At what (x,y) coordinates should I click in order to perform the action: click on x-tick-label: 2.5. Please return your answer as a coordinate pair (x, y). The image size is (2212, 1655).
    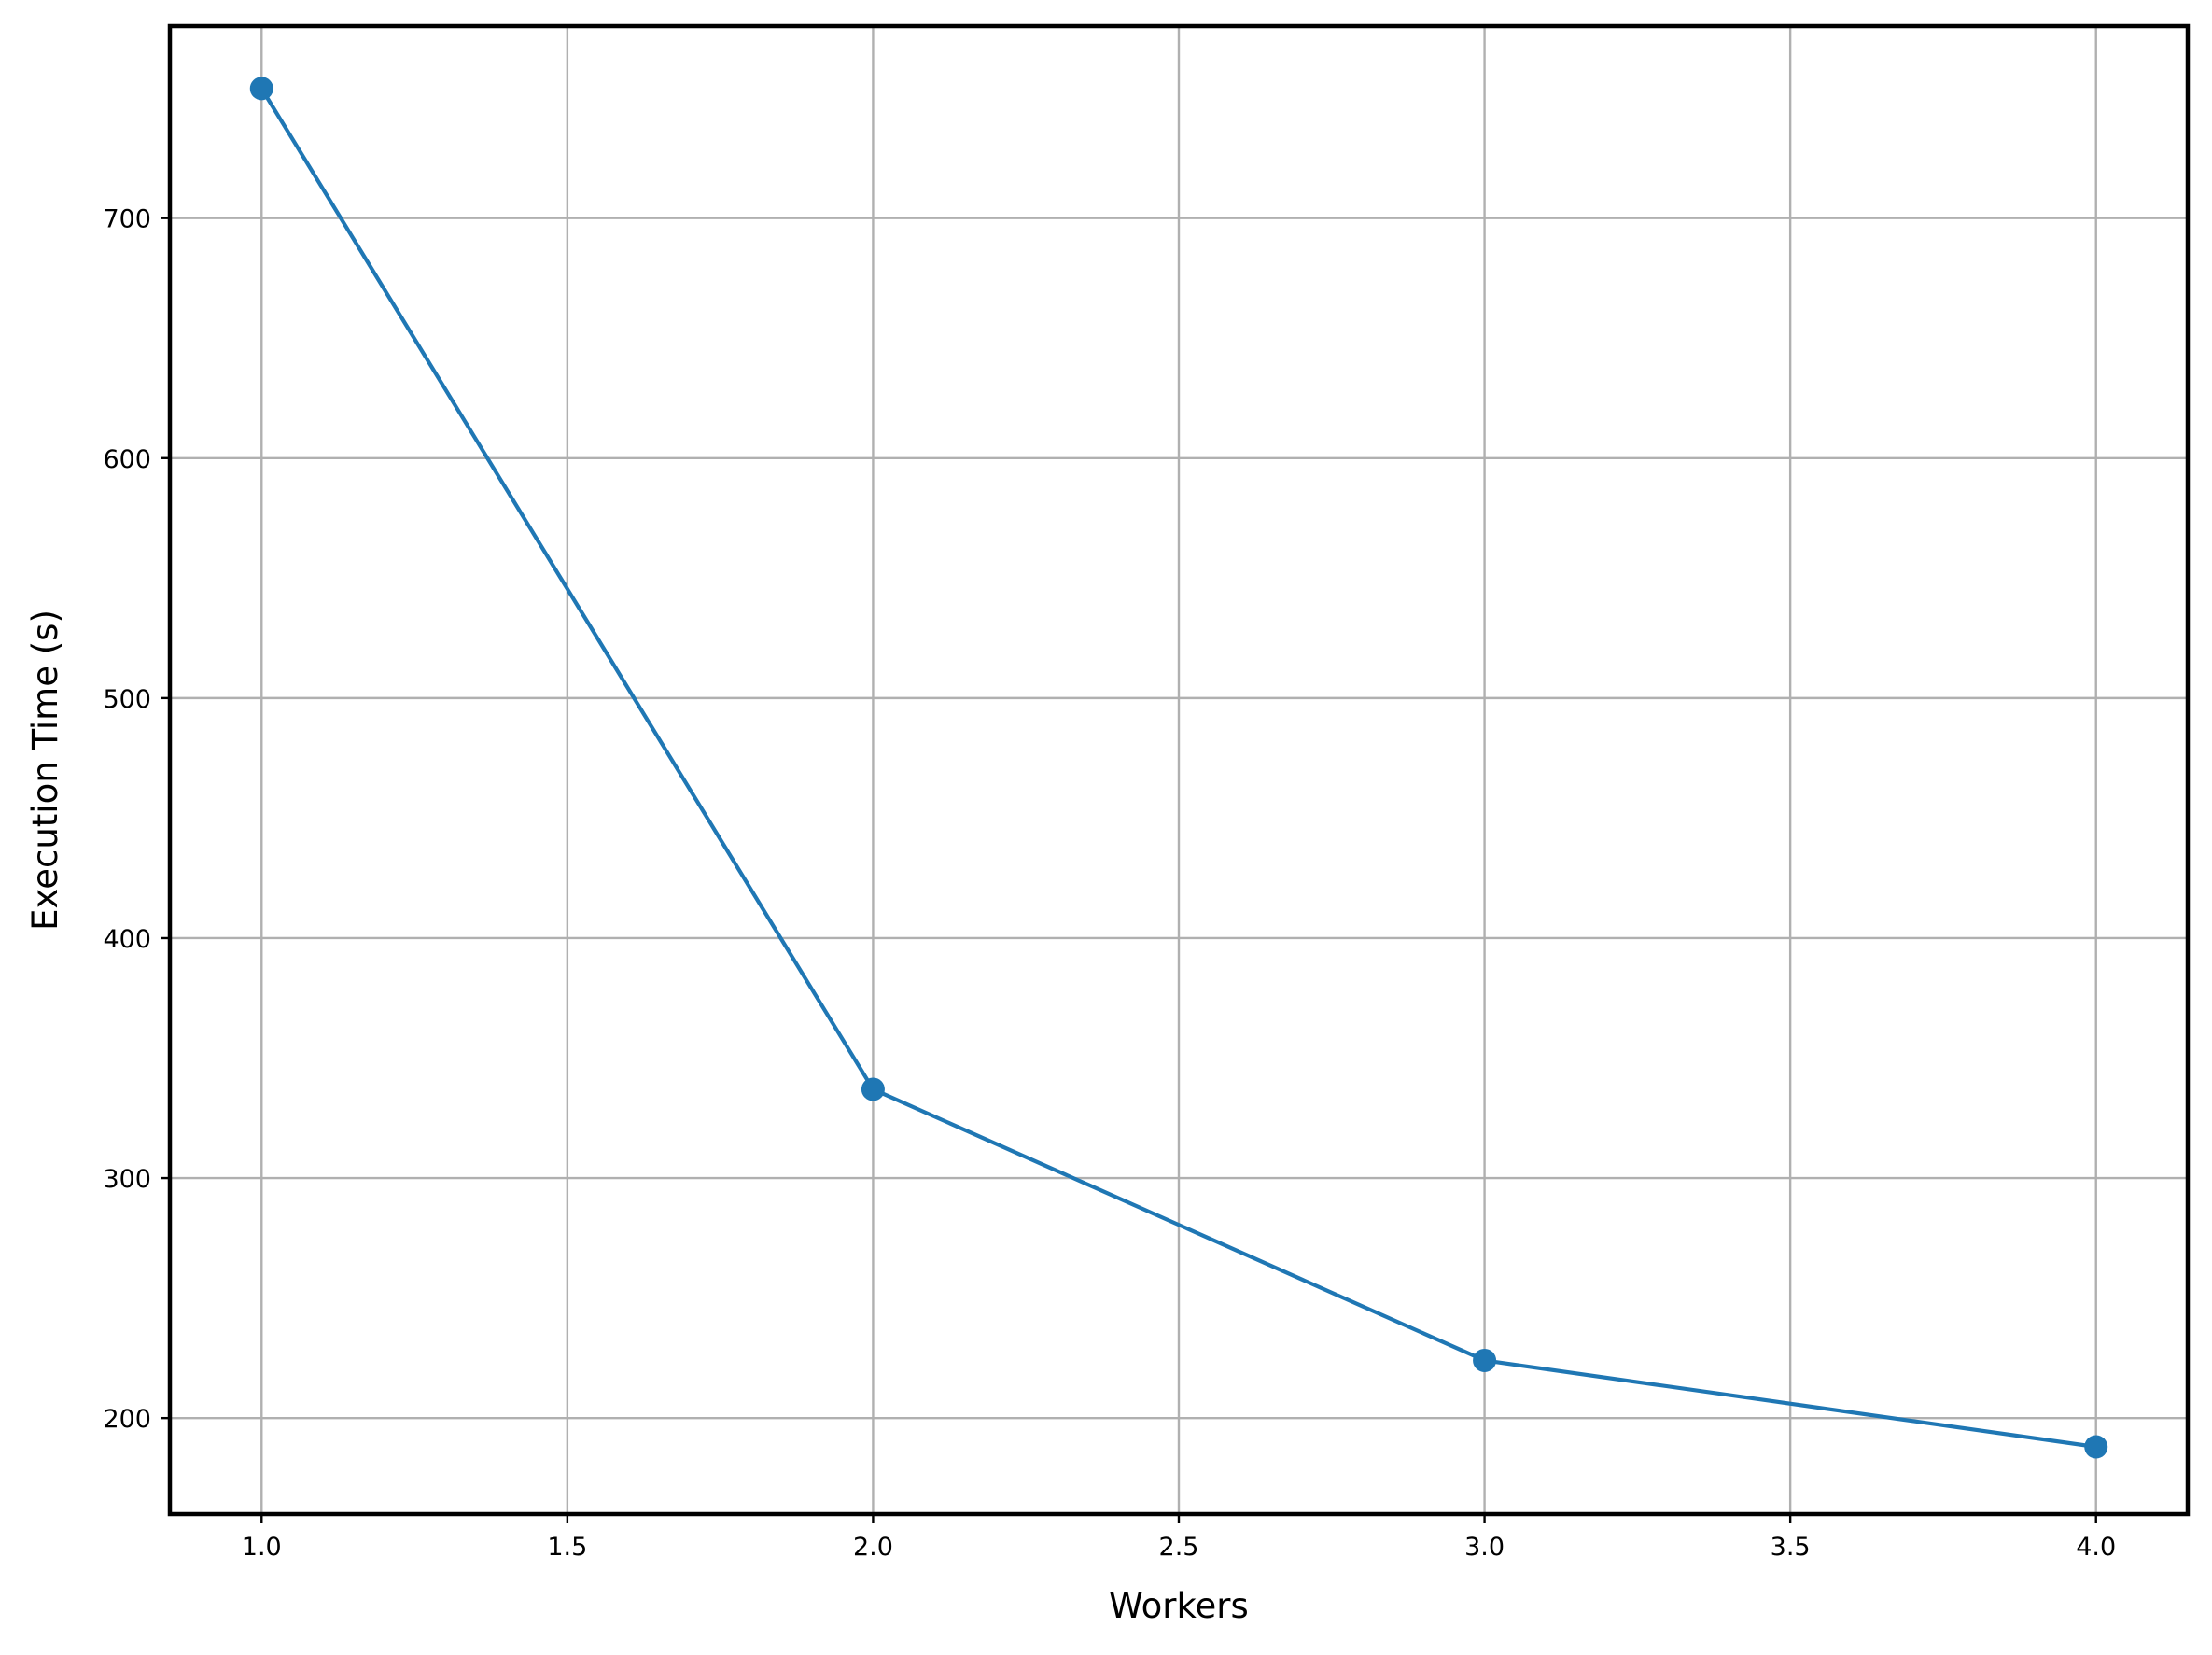
    Looking at the image, I should click on (1179, 1547).